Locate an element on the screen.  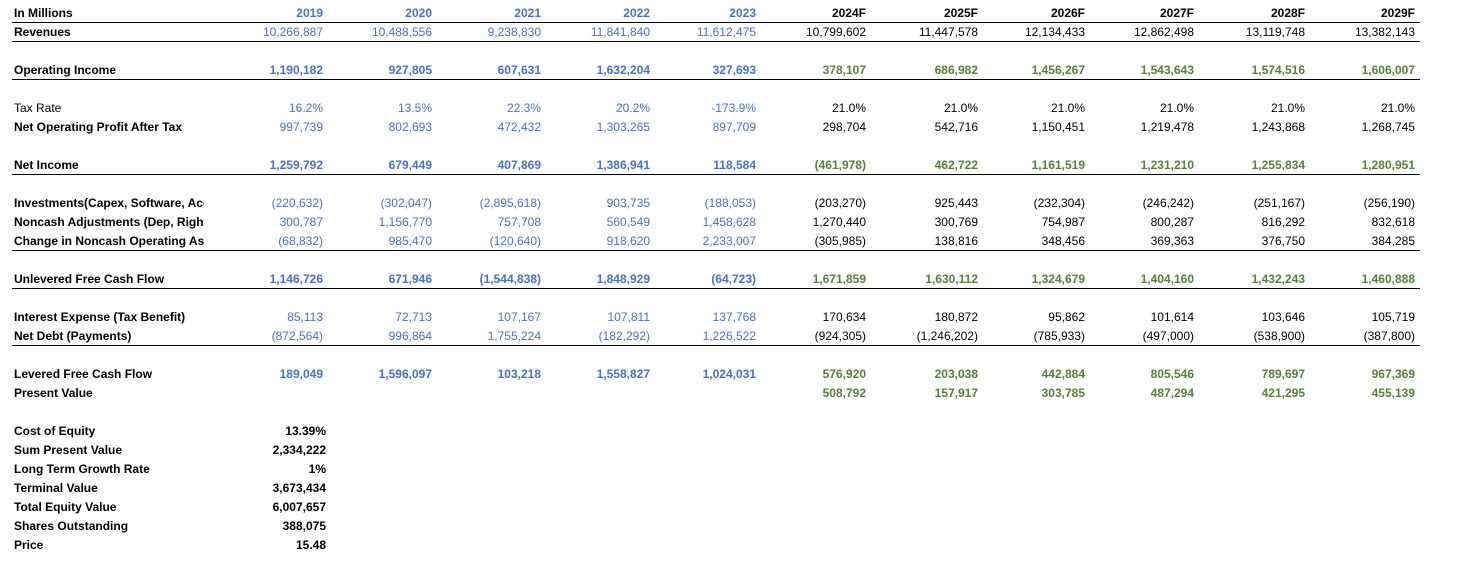
table-cell: 1,270,440 is located at coordinates (839, 222).